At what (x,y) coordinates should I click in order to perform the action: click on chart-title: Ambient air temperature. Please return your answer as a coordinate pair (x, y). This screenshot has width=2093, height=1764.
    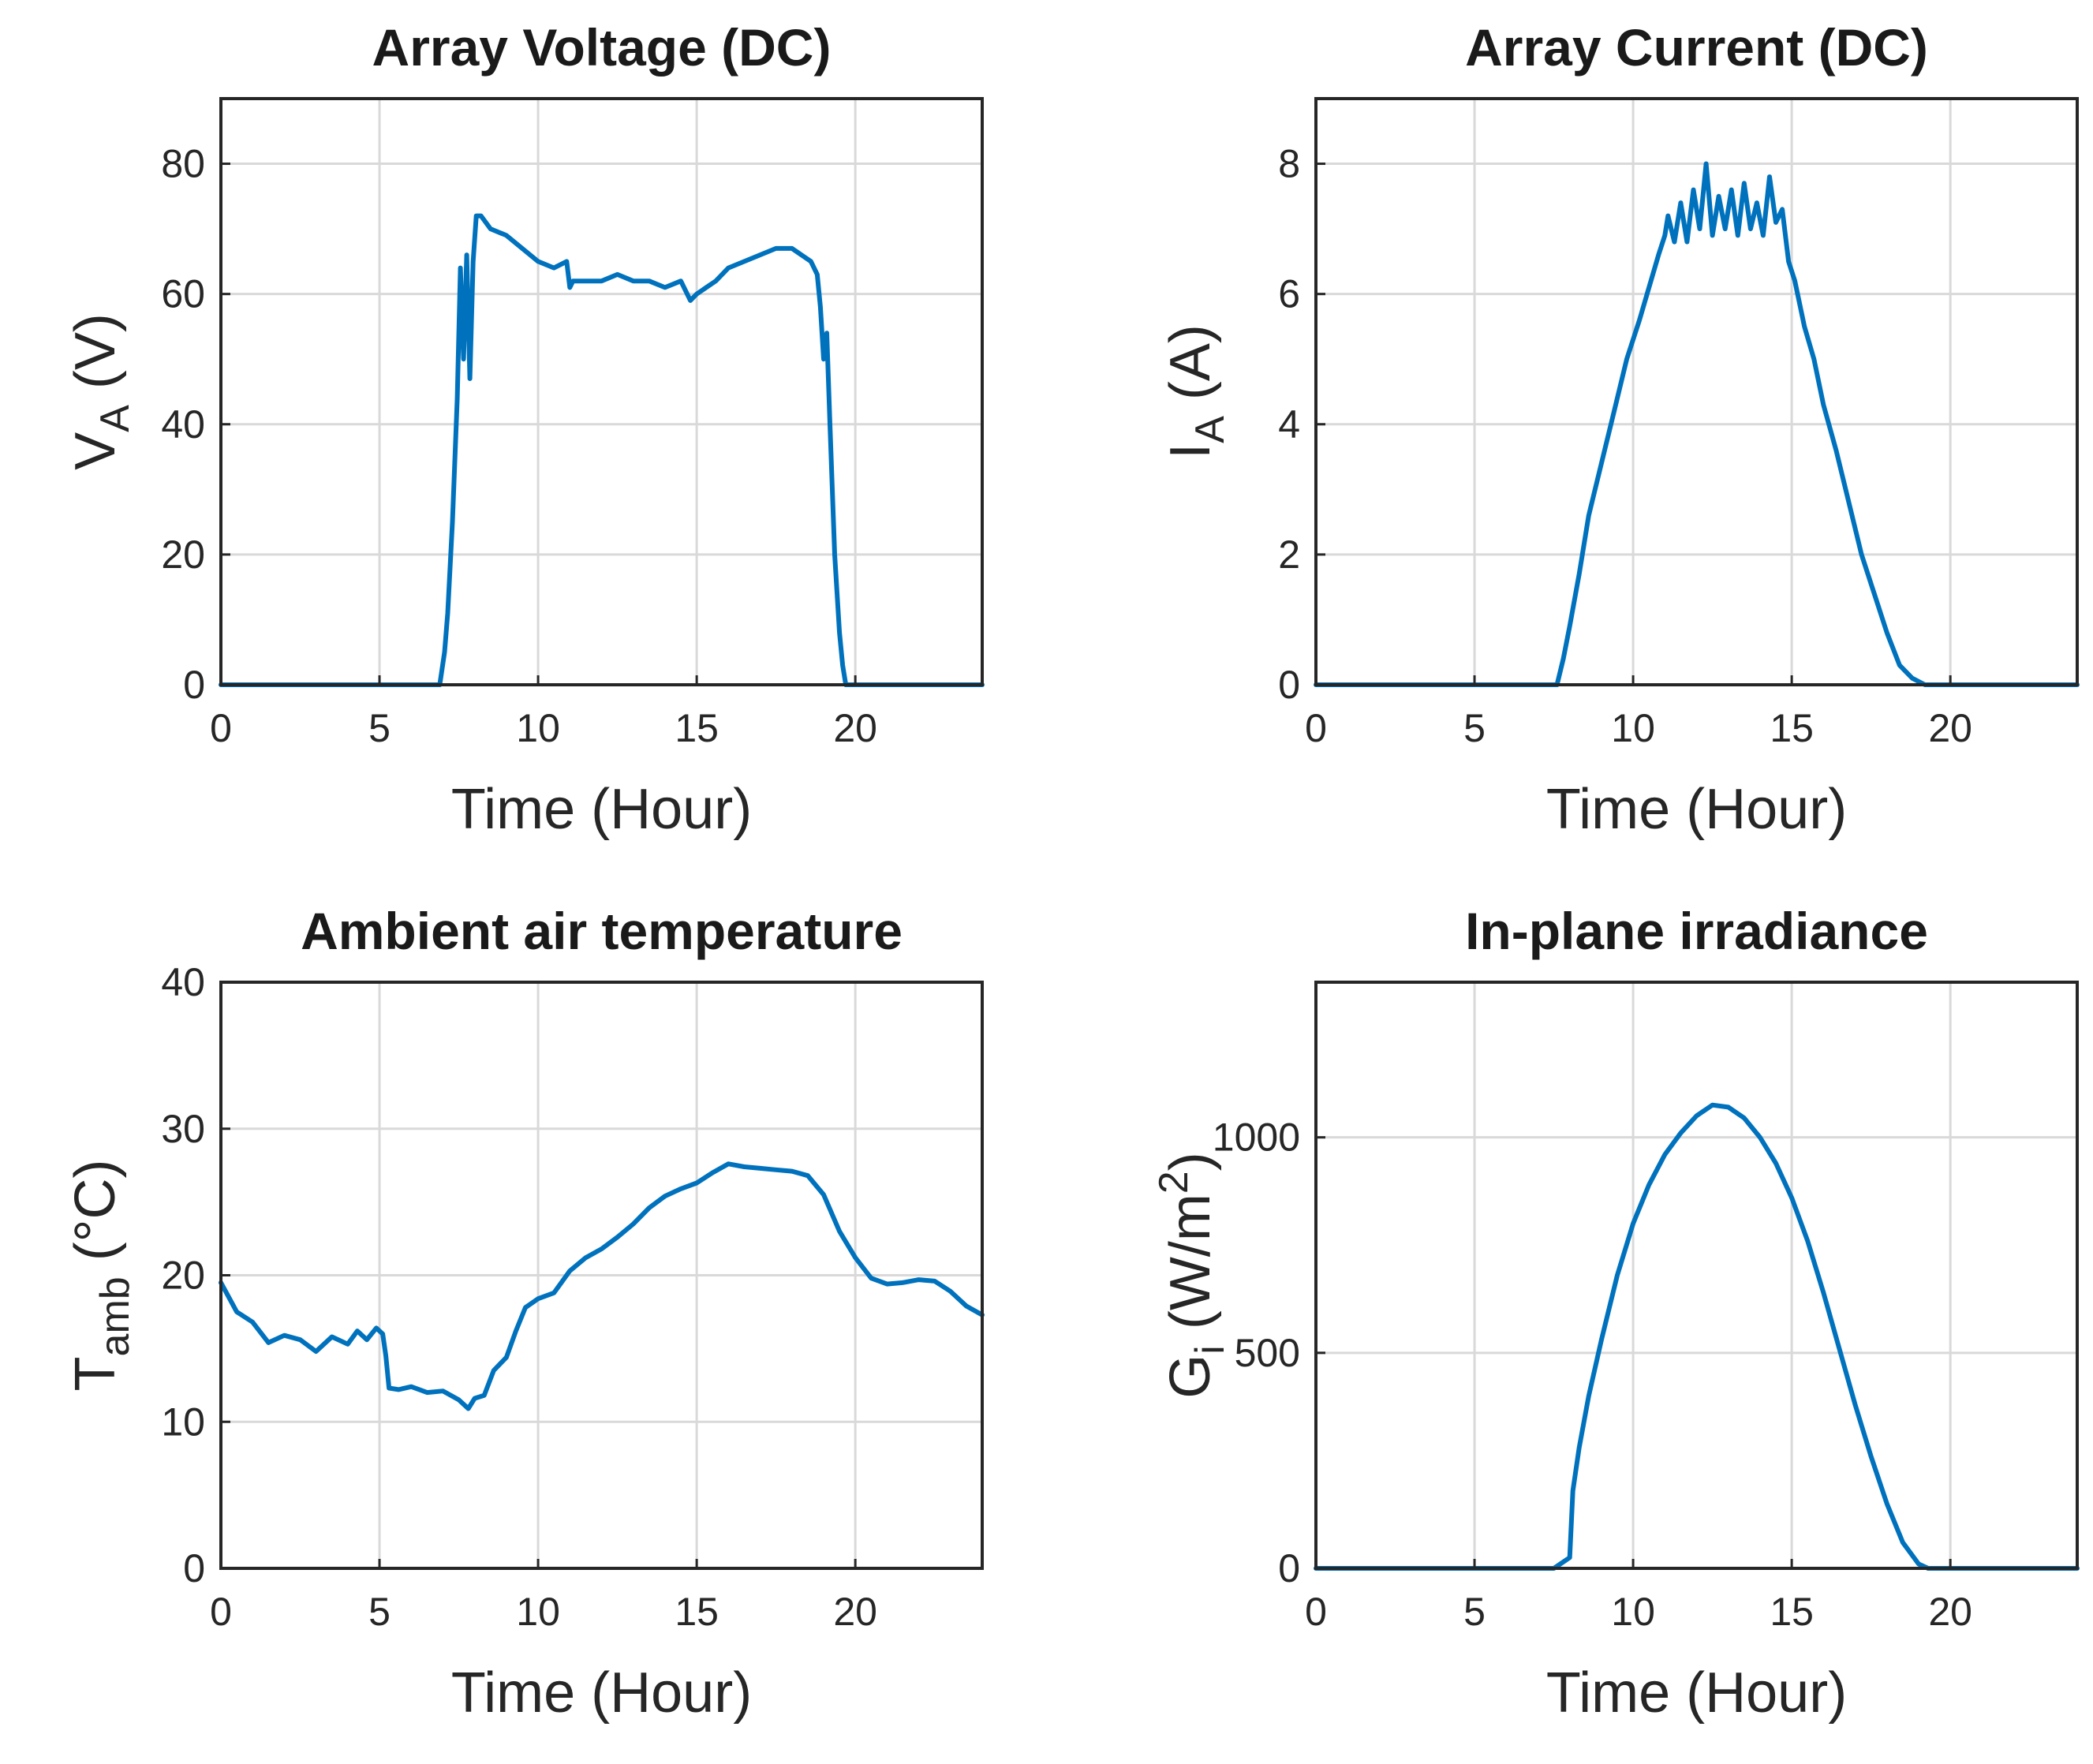
    Looking at the image, I should click on (602, 931).